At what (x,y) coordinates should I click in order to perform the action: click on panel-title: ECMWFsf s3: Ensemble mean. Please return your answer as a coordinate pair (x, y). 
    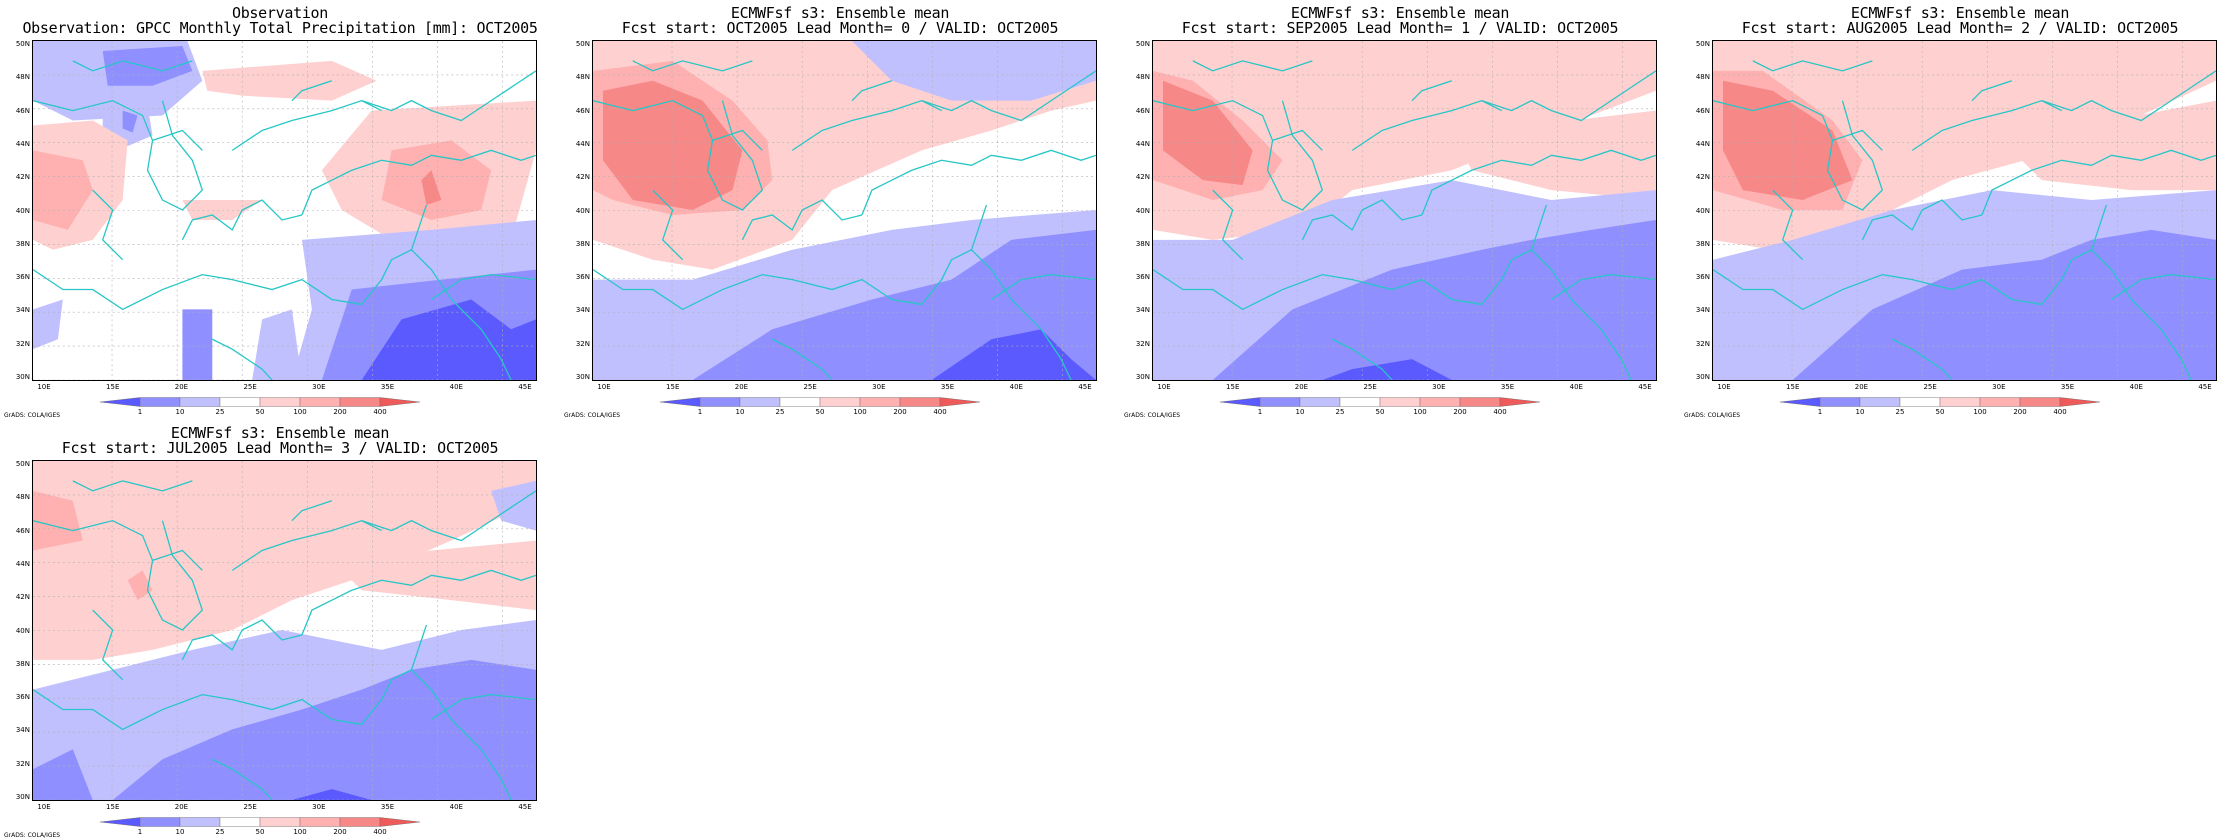
    Looking at the image, I should click on (1400, 13).